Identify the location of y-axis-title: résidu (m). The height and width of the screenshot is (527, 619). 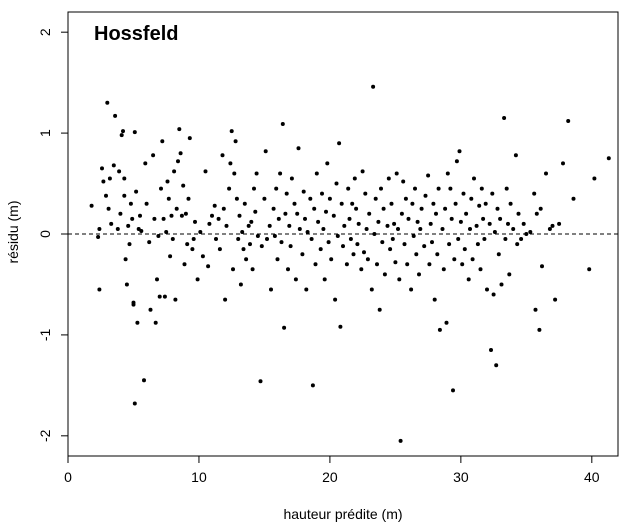
(13, 231).